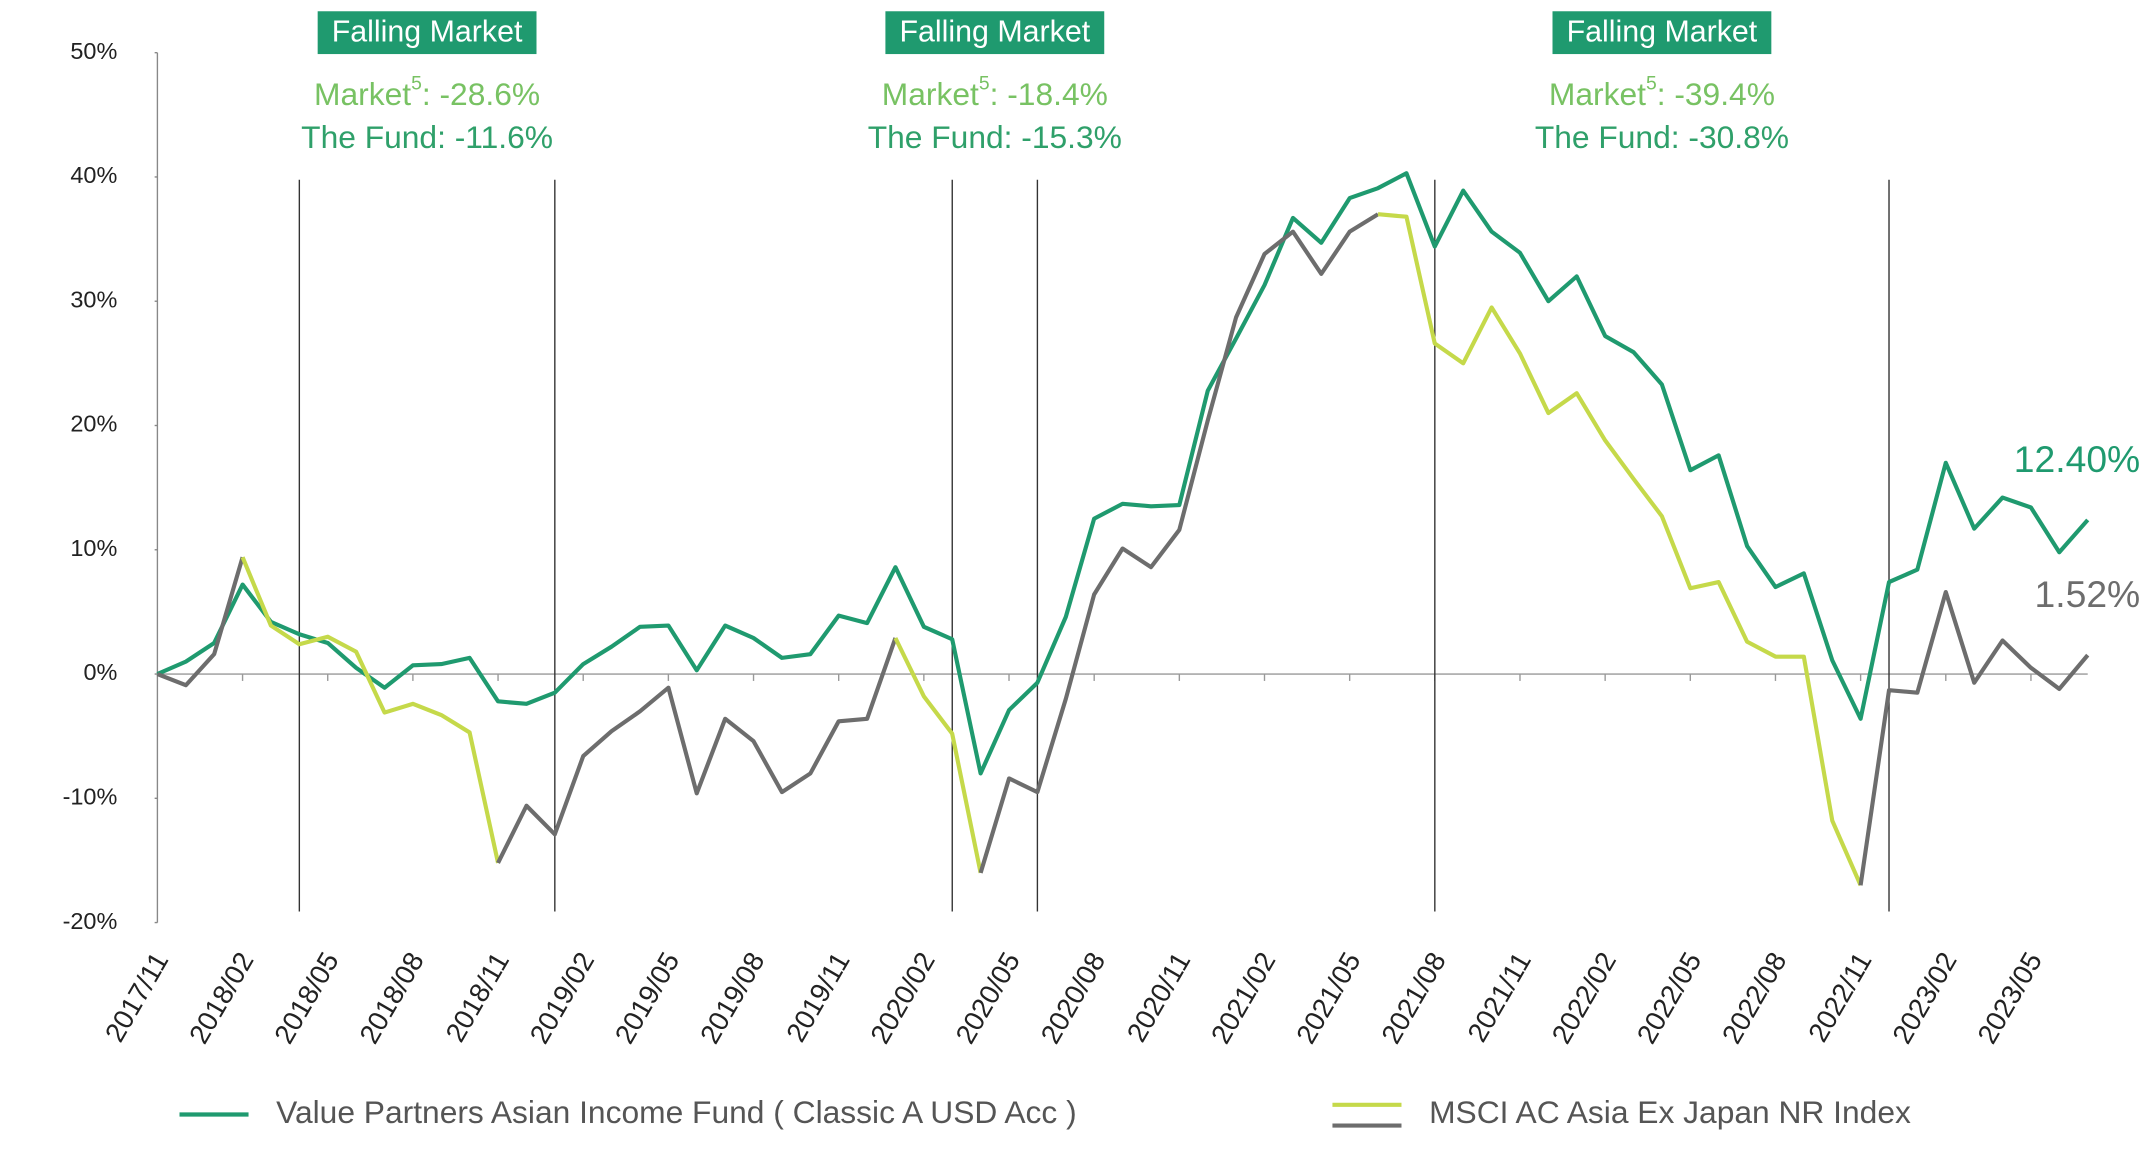 Image resolution: width=2154 pixels, height=1152 pixels. I want to click on y-tick-label: 0%, so click(100, 672).